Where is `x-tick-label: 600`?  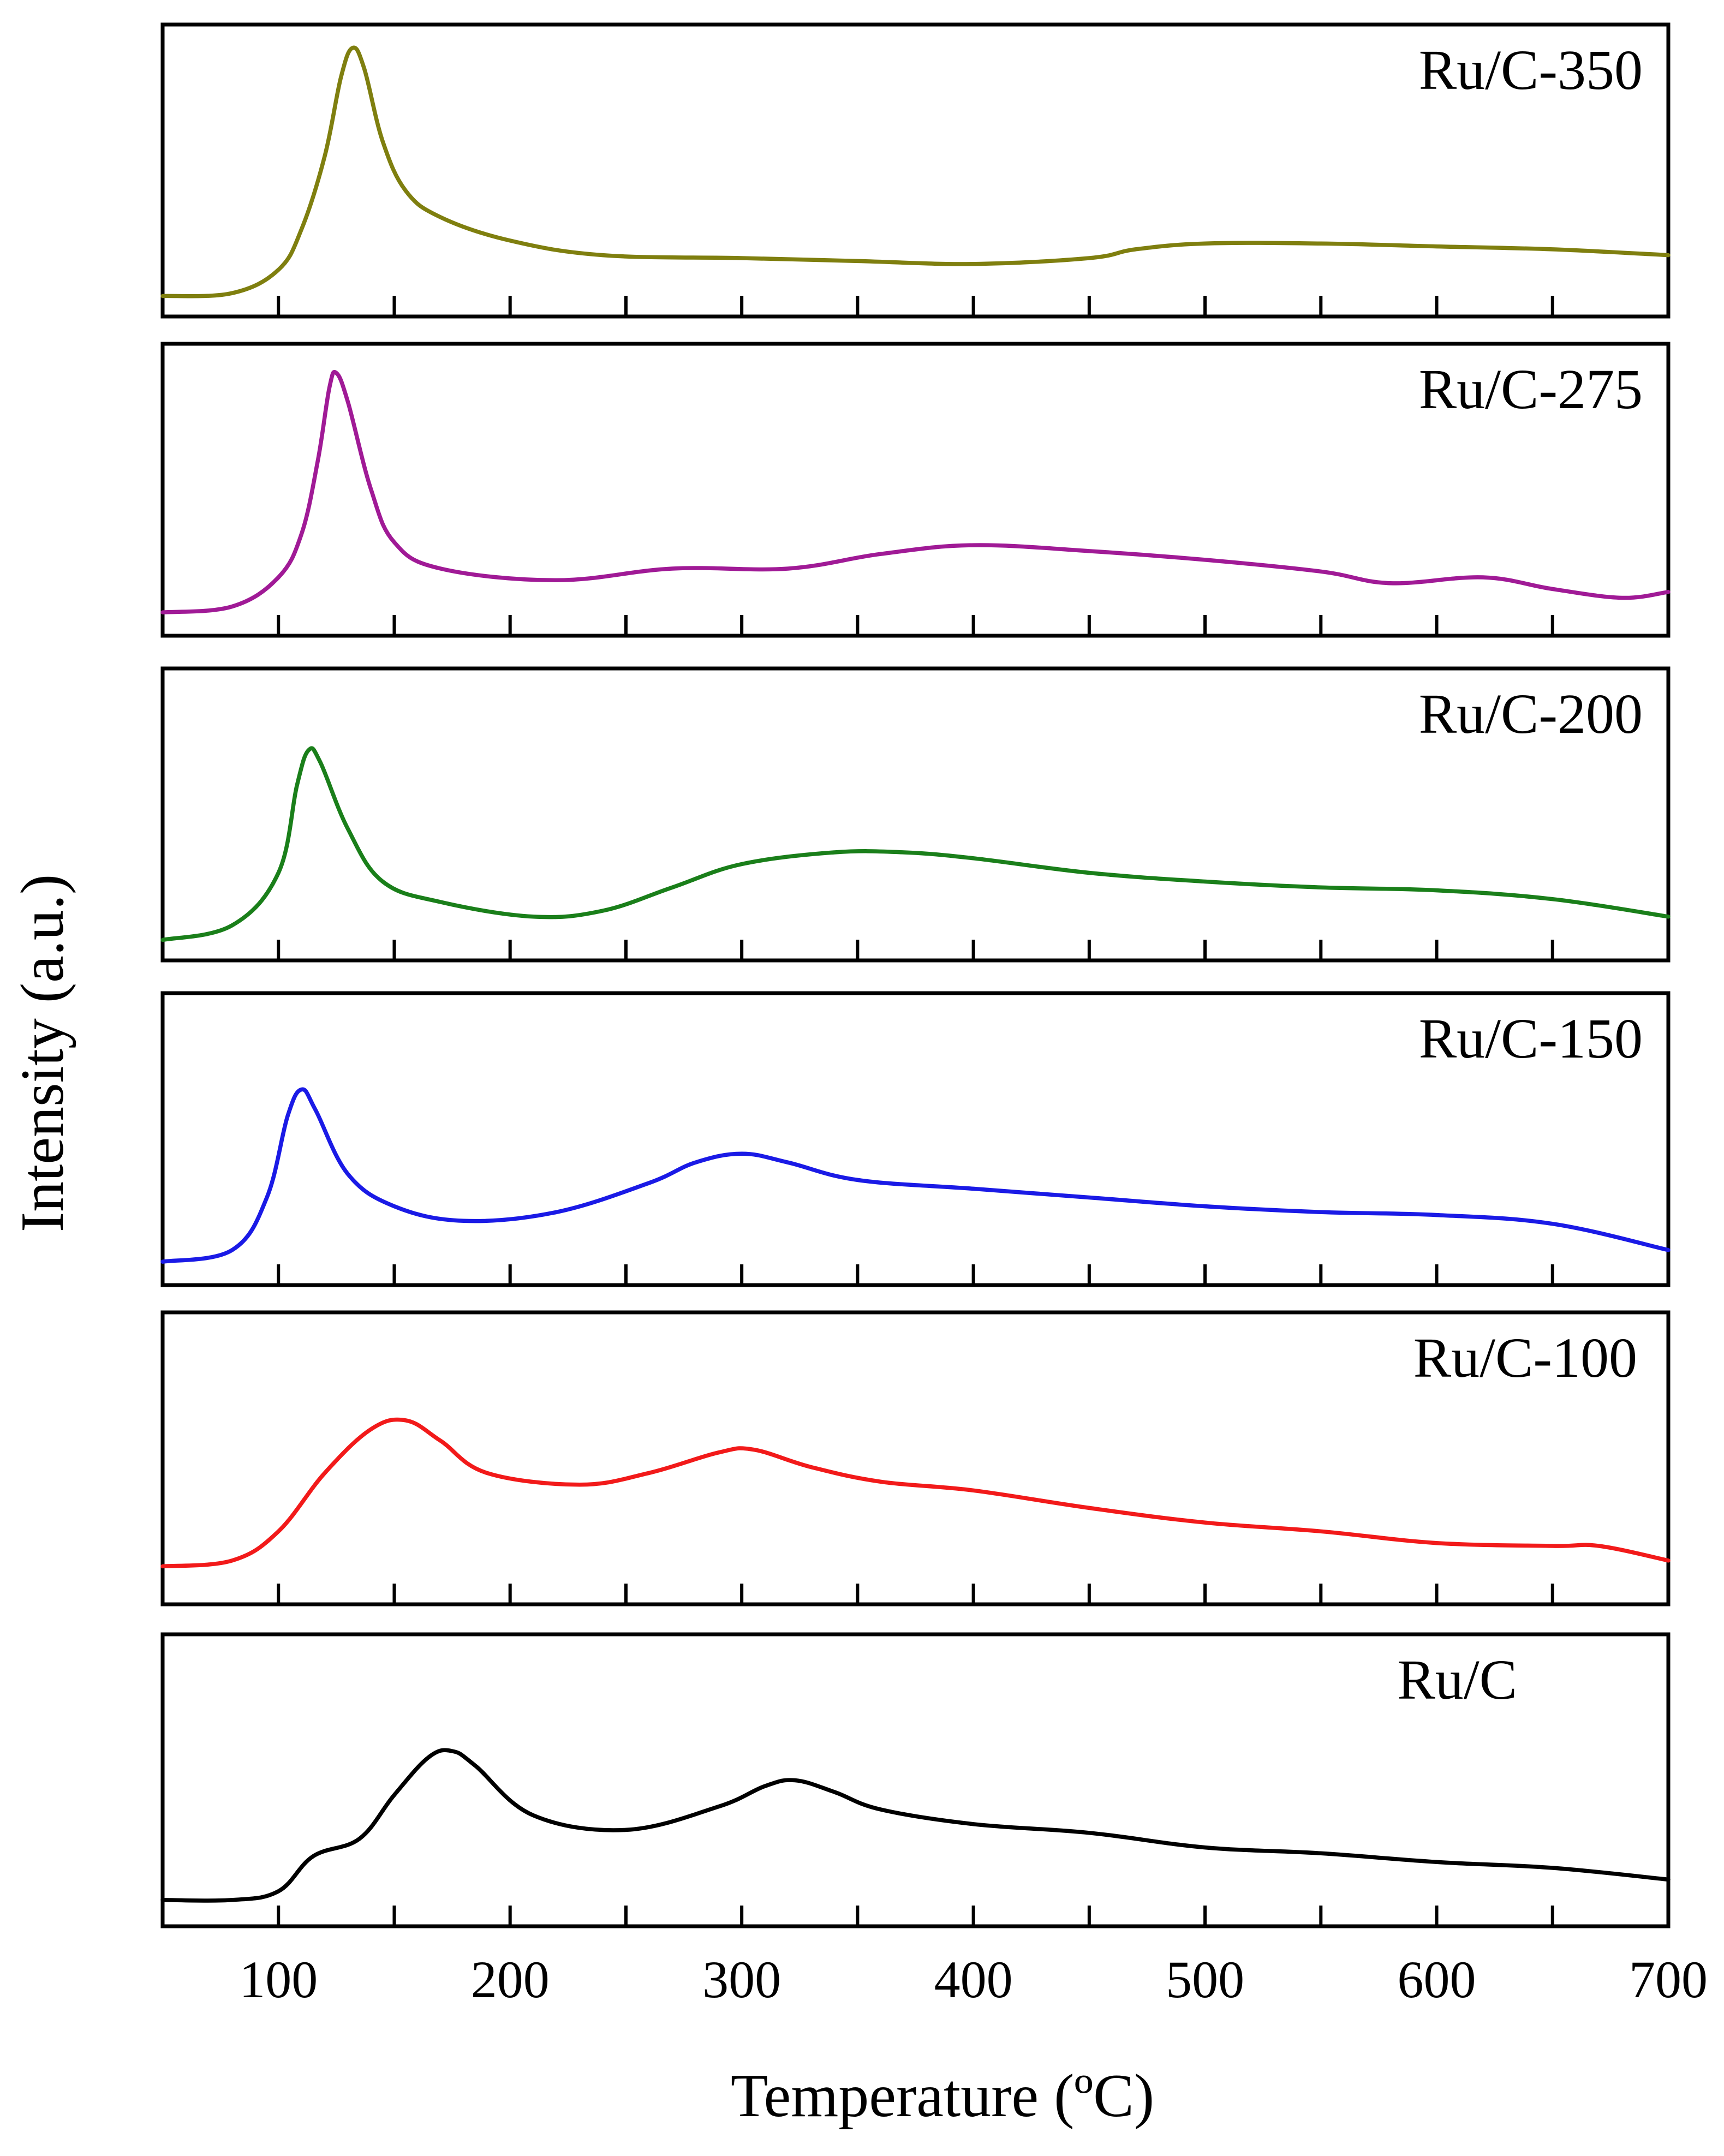
x-tick-label: 600 is located at coordinates (1437, 1979).